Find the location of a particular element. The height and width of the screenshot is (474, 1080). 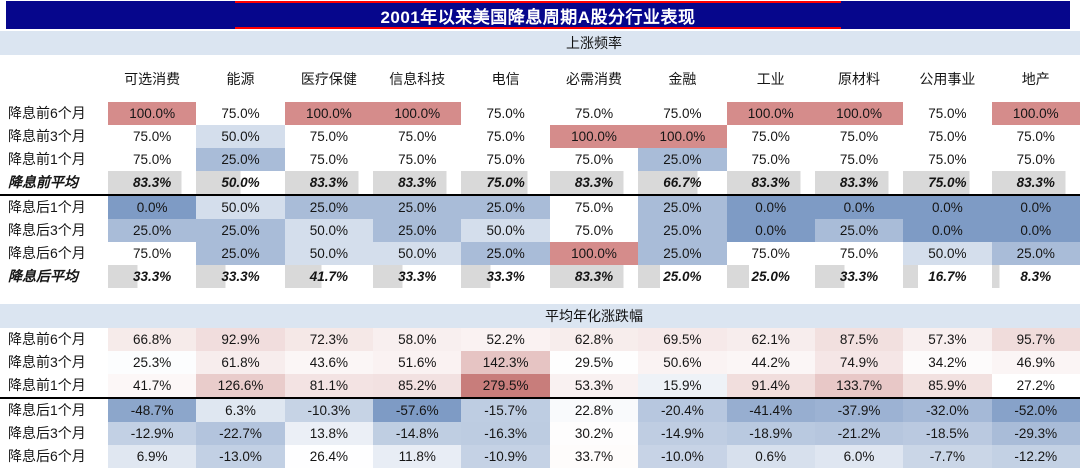

data-cell: 87.5% is located at coordinates (859, 339).